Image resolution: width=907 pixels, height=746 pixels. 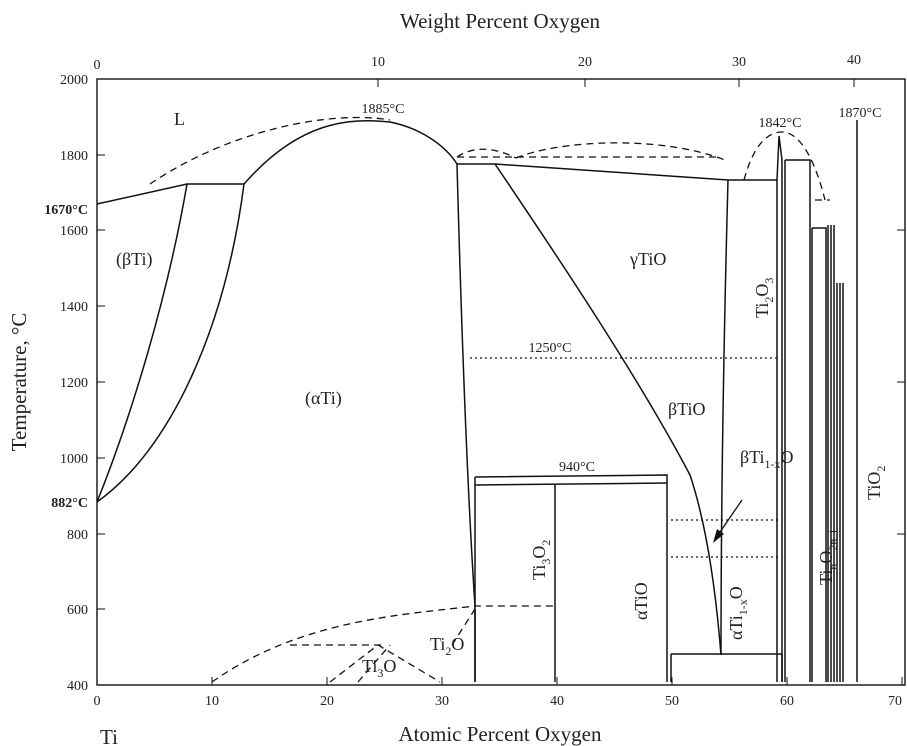 What do you see at coordinates (784, 166) in the screenshot?
I see `dashed-ti2o3-dome` at bounding box center [784, 166].